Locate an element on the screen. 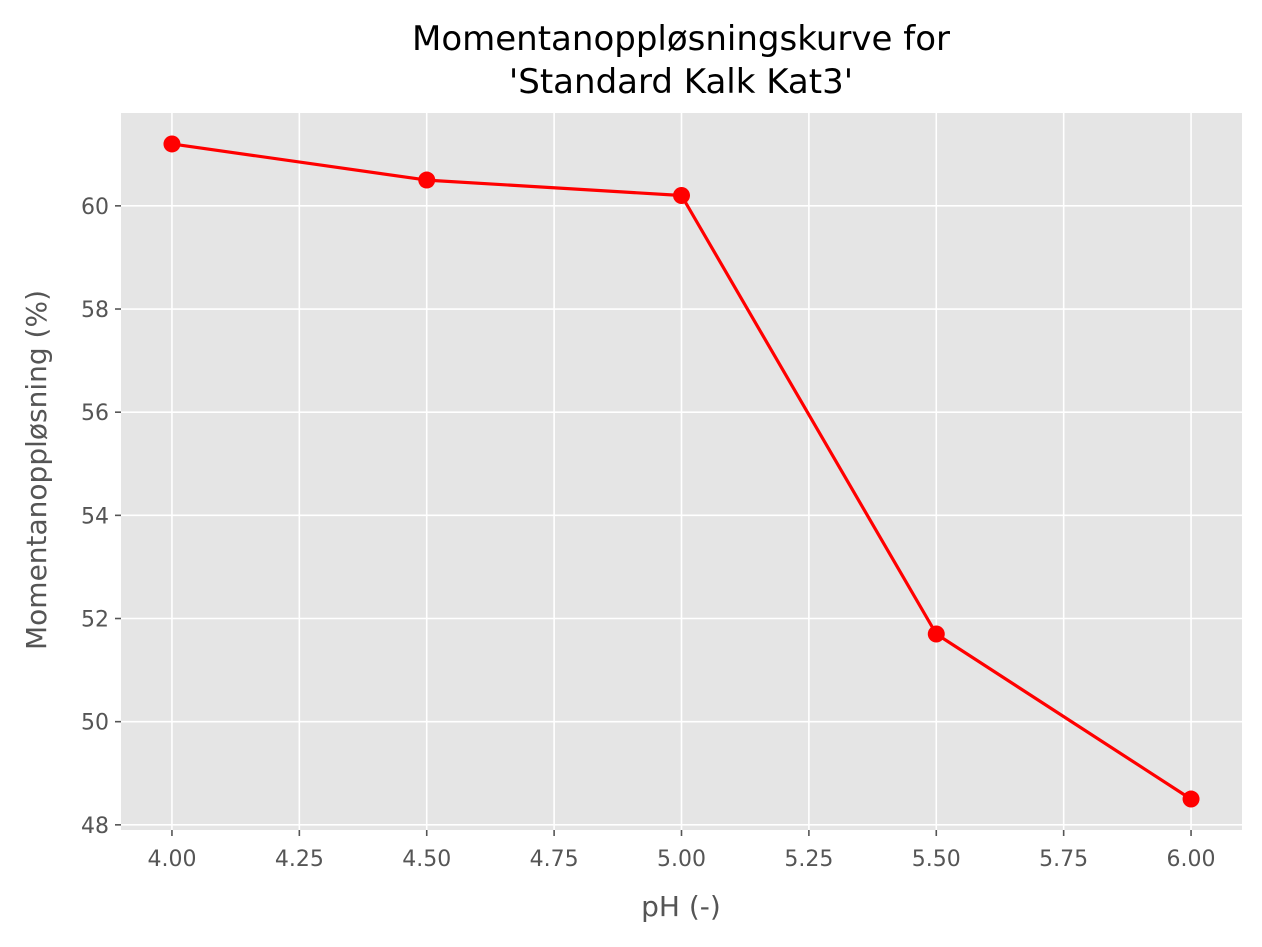 The image size is (1262, 947). x-tick-label: 5.25 is located at coordinates (808, 859).